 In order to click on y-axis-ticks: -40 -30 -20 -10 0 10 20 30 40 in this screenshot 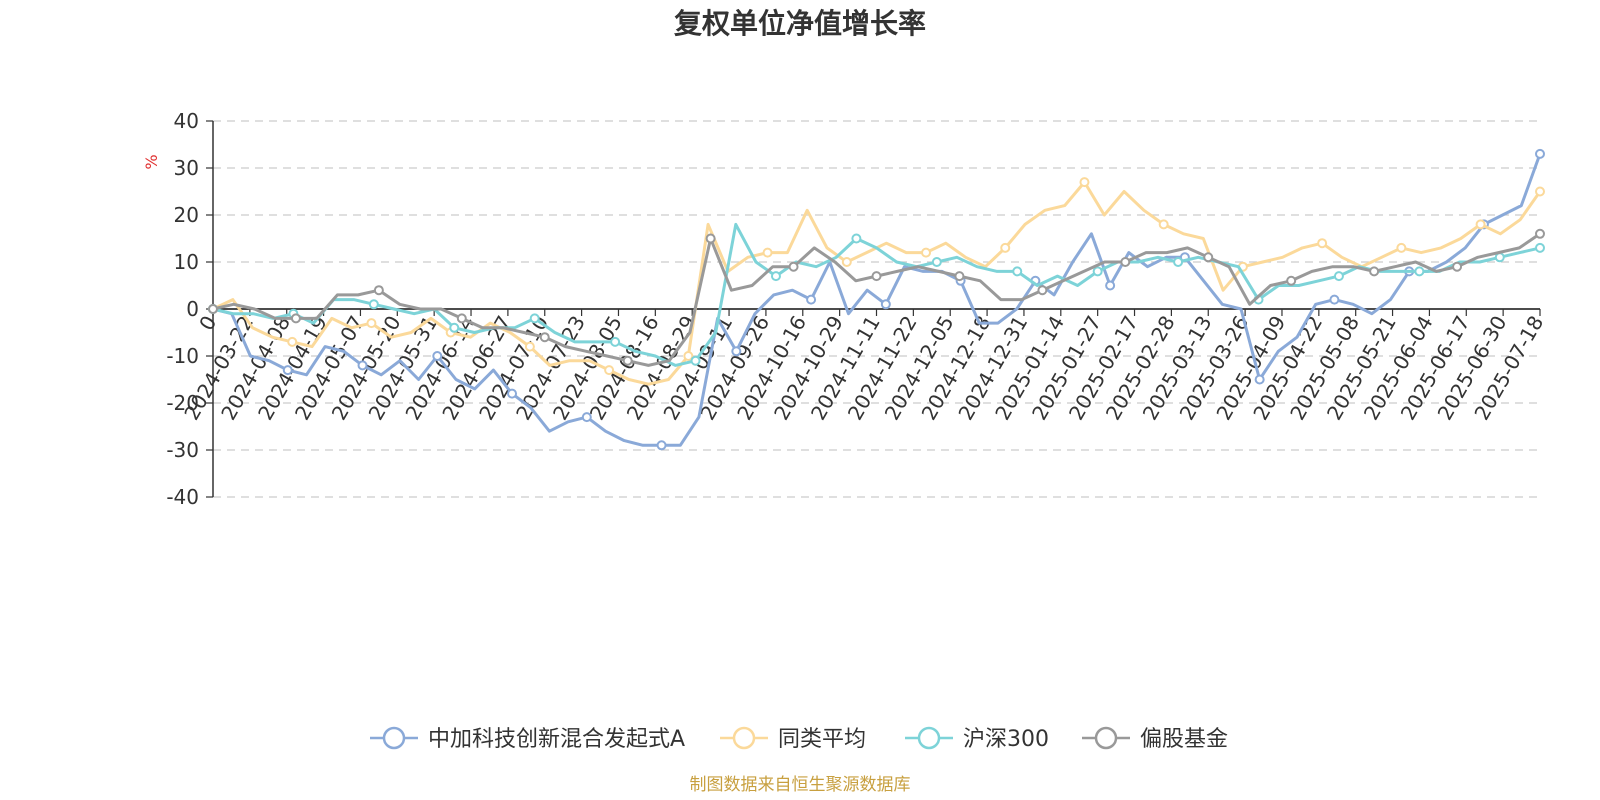, I will do `click(189, 309)`.